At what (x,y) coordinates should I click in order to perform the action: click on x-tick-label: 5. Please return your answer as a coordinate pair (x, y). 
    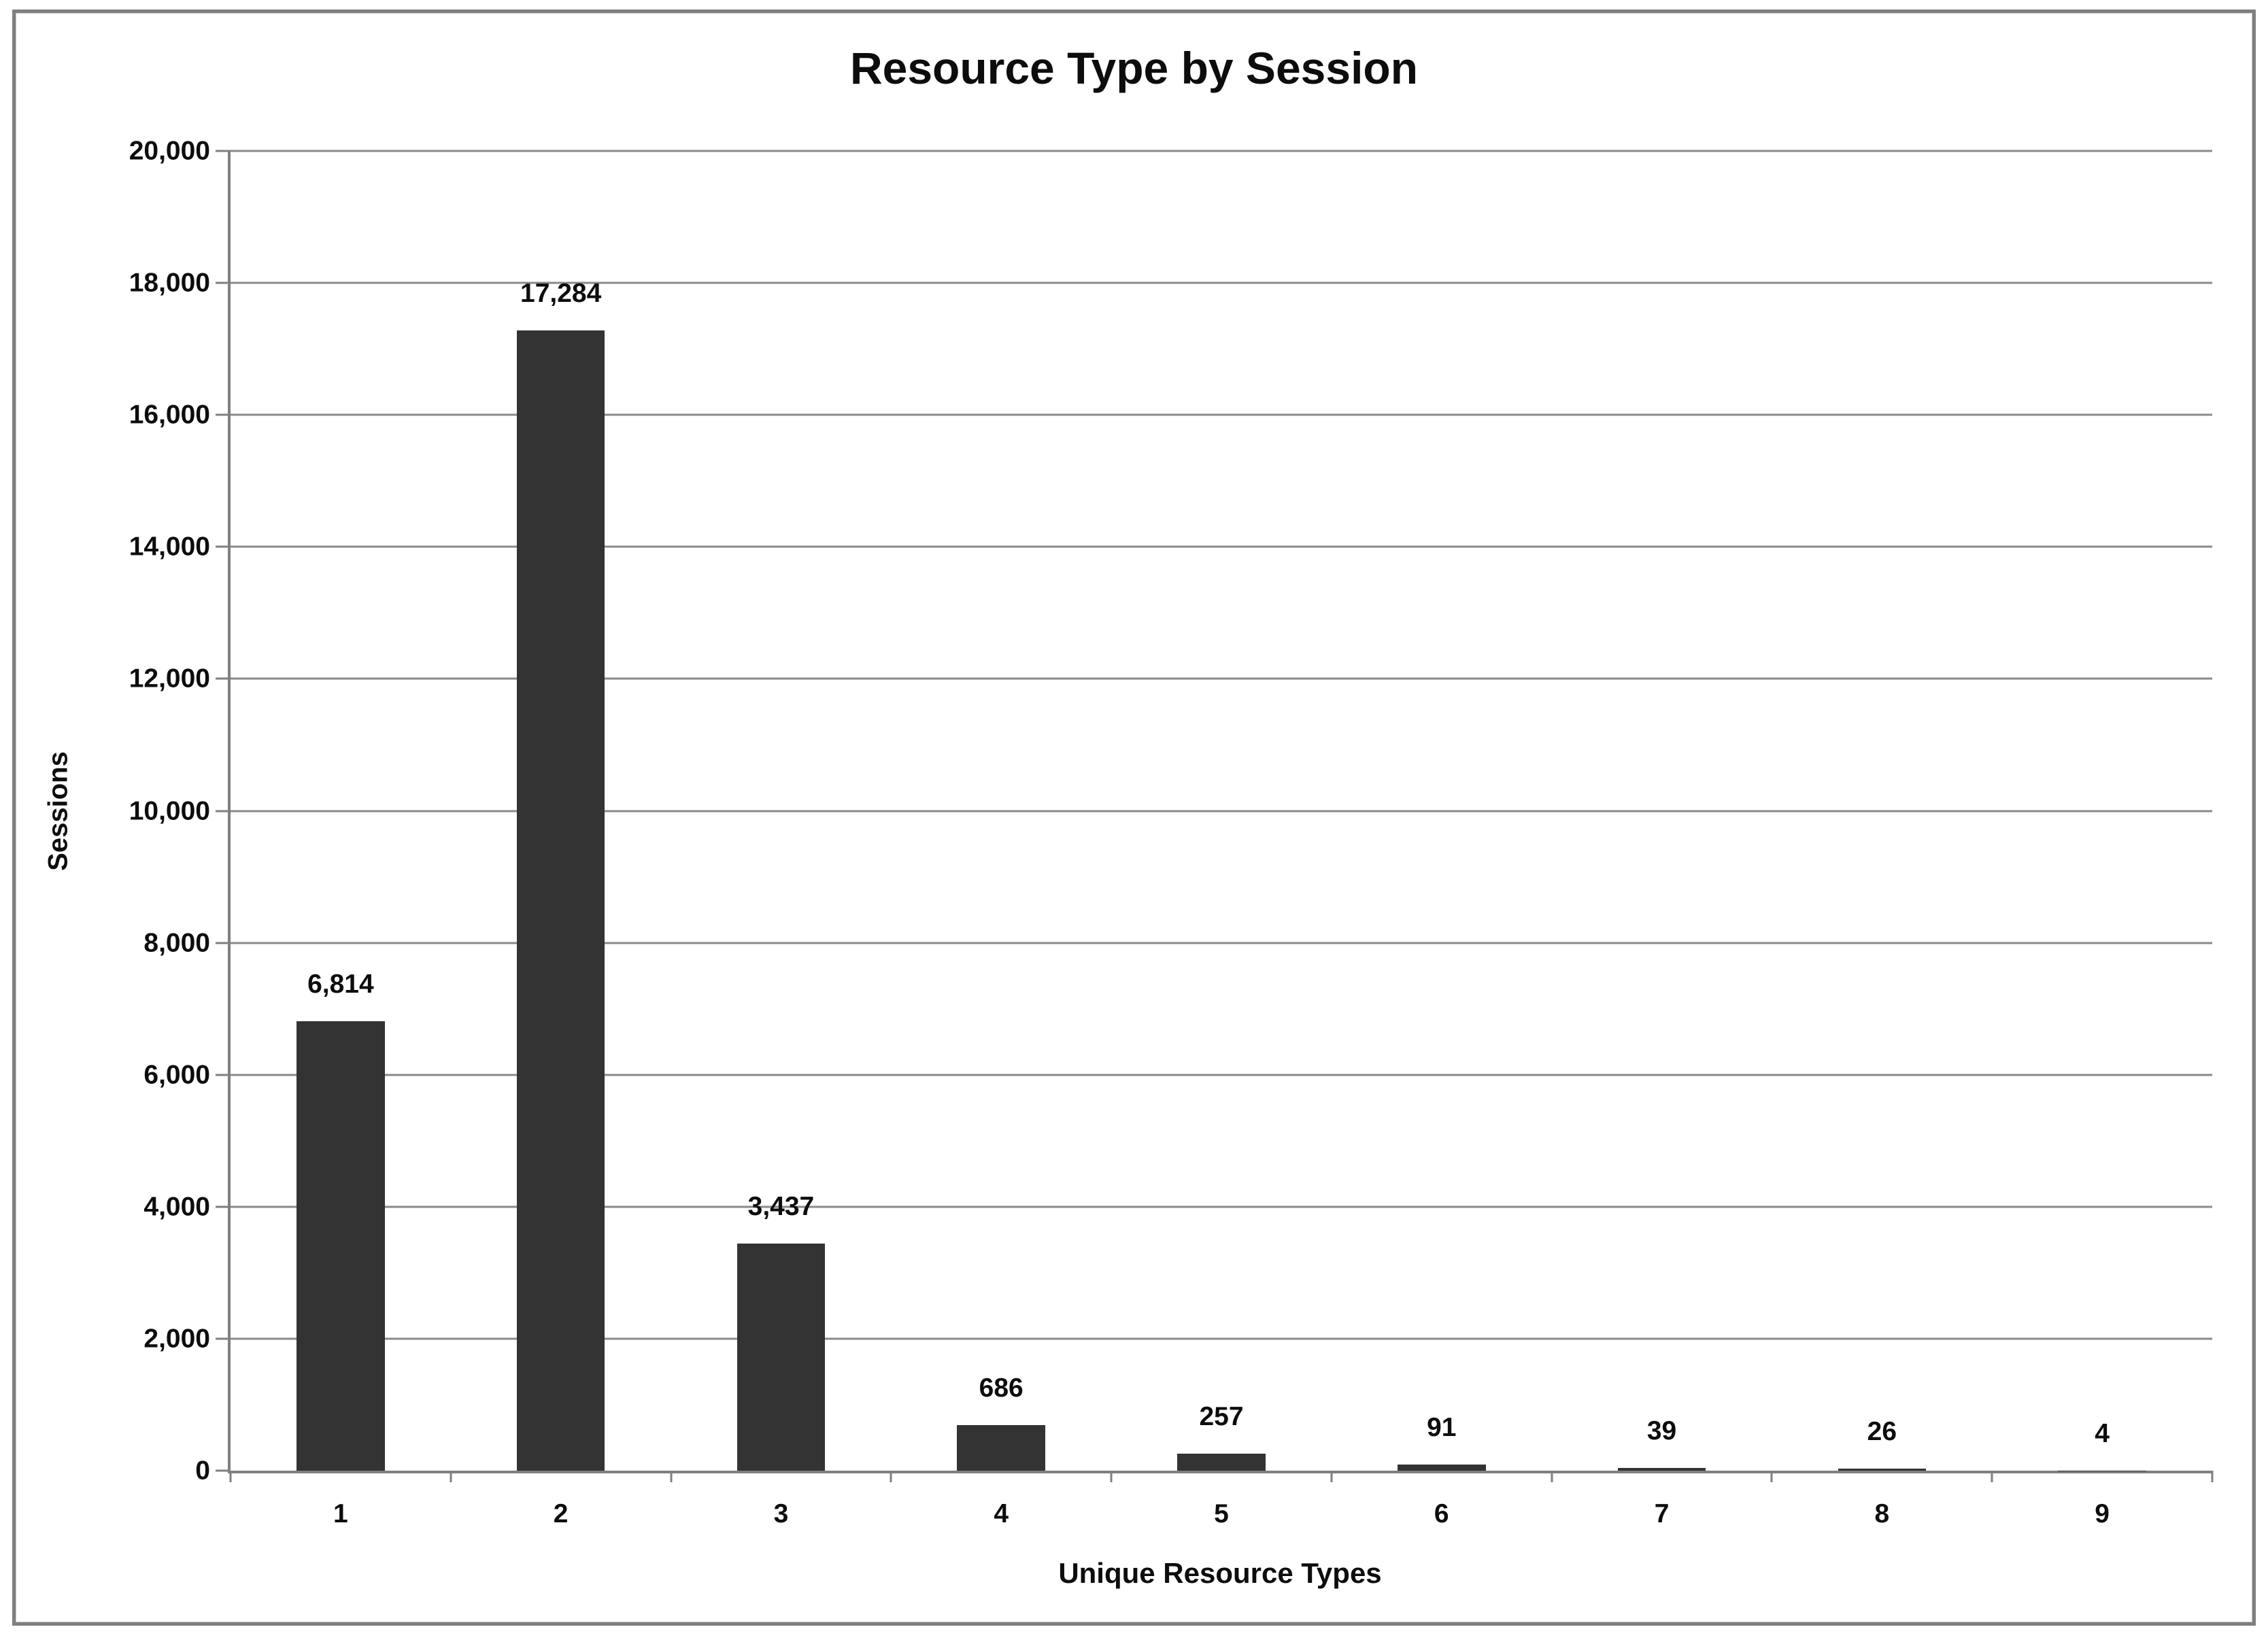
    Looking at the image, I should click on (1221, 1513).